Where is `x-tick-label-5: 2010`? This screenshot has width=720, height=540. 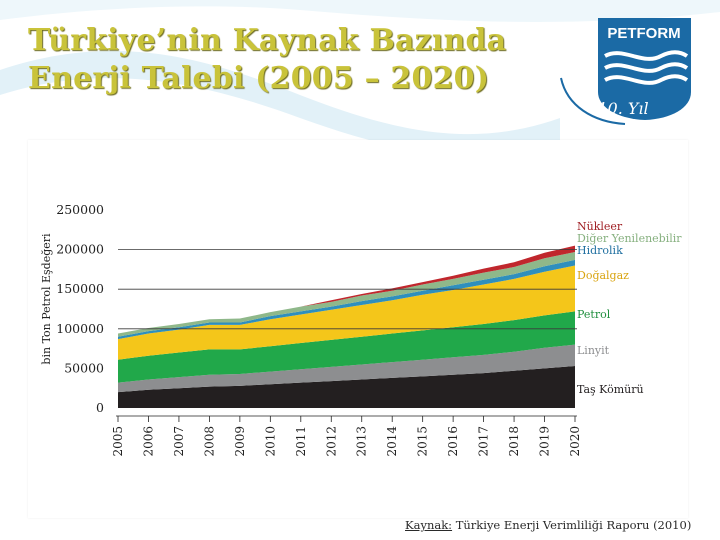
x-tick-label-5: 2010 is located at coordinates (270, 441).